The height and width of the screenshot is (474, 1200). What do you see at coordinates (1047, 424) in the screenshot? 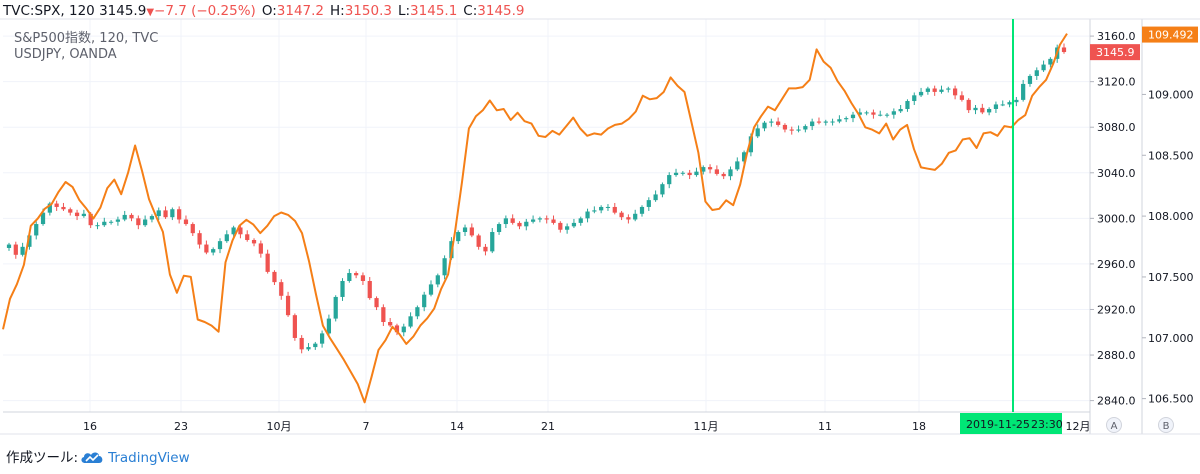
I see `crosshair-time: 23:30` at bounding box center [1047, 424].